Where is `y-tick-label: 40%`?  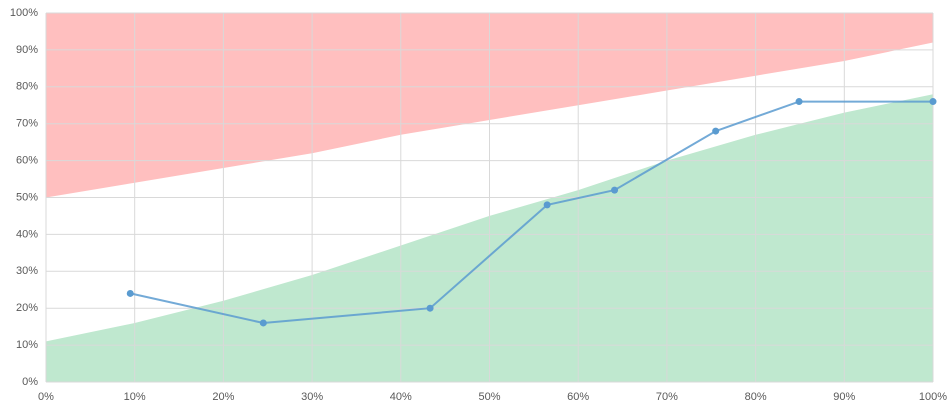
y-tick-label: 40% is located at coordinates (27, 234).